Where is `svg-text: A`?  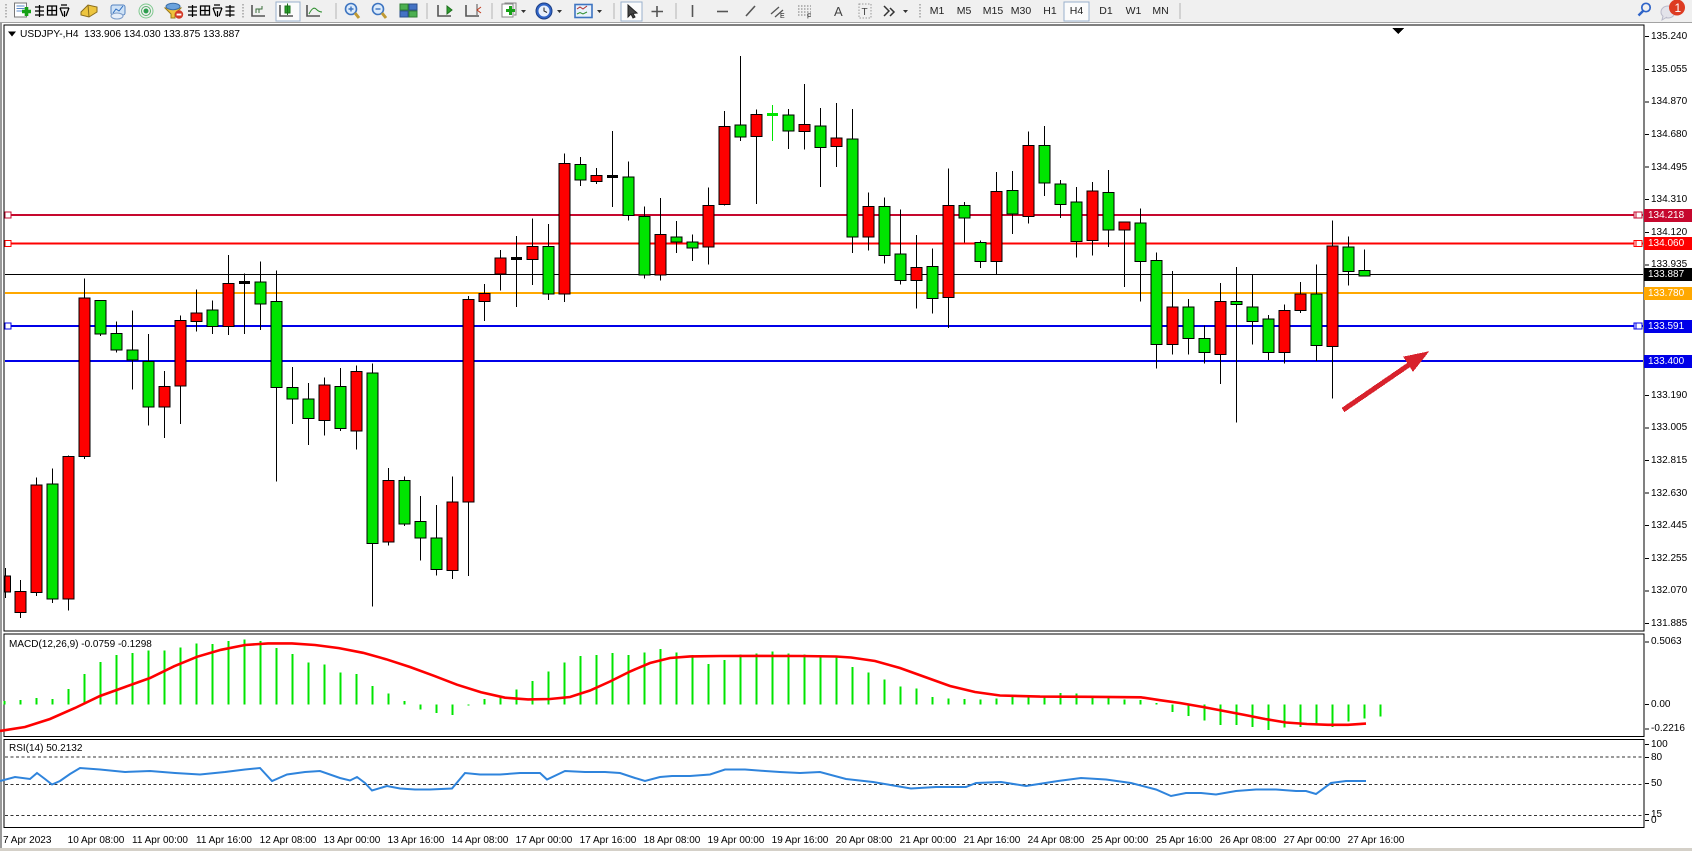
svg-text: A is located at coordinates (838, 11).